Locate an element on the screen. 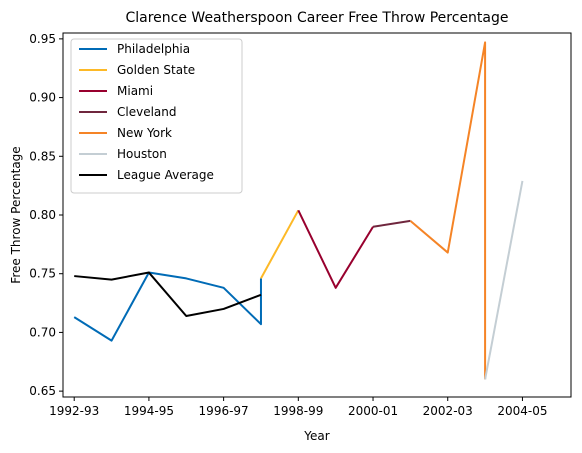 Image resolution: width=582 pixels, height=453 pixels. y-tick-label-3: 0.80 is located at coordinates (42, 215).